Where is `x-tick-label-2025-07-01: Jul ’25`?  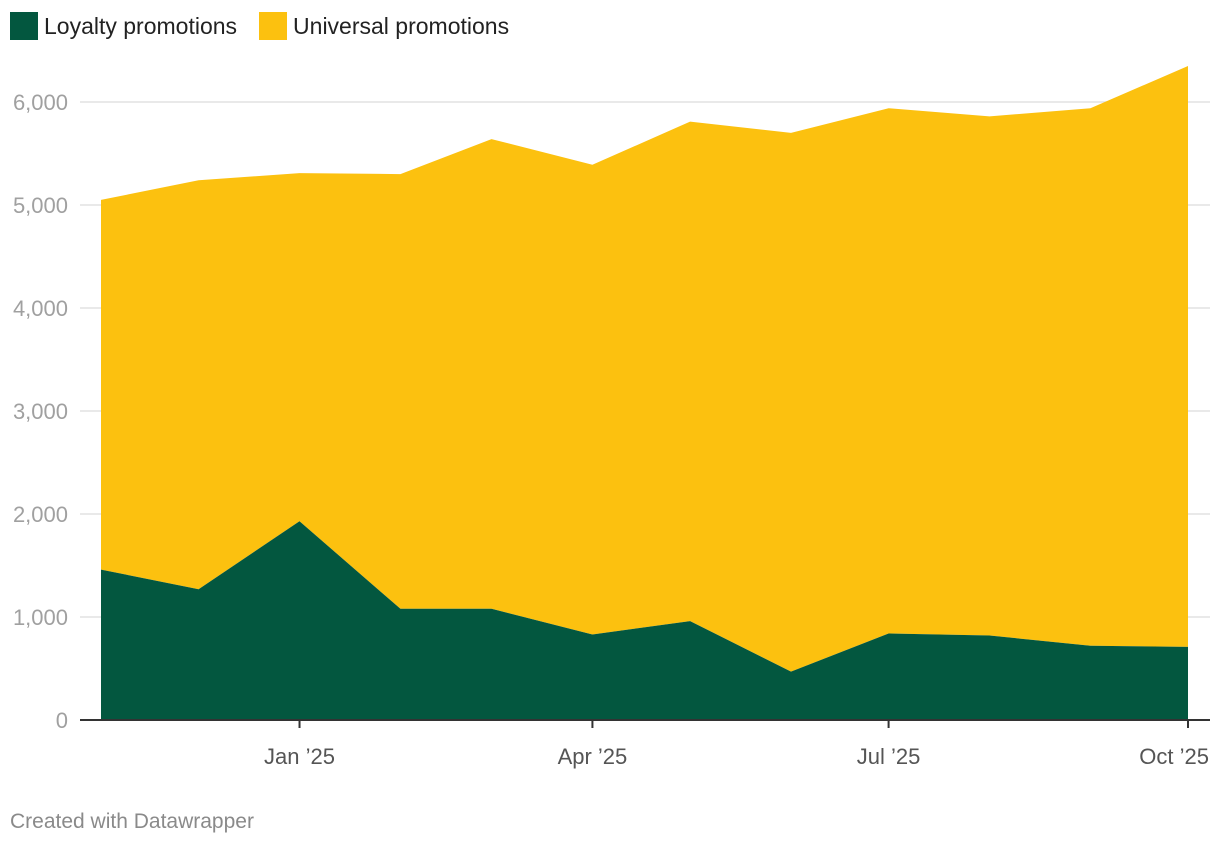 x-tick-label-2025-07-01: Jul ’25 is located at coordinates (889, 756).